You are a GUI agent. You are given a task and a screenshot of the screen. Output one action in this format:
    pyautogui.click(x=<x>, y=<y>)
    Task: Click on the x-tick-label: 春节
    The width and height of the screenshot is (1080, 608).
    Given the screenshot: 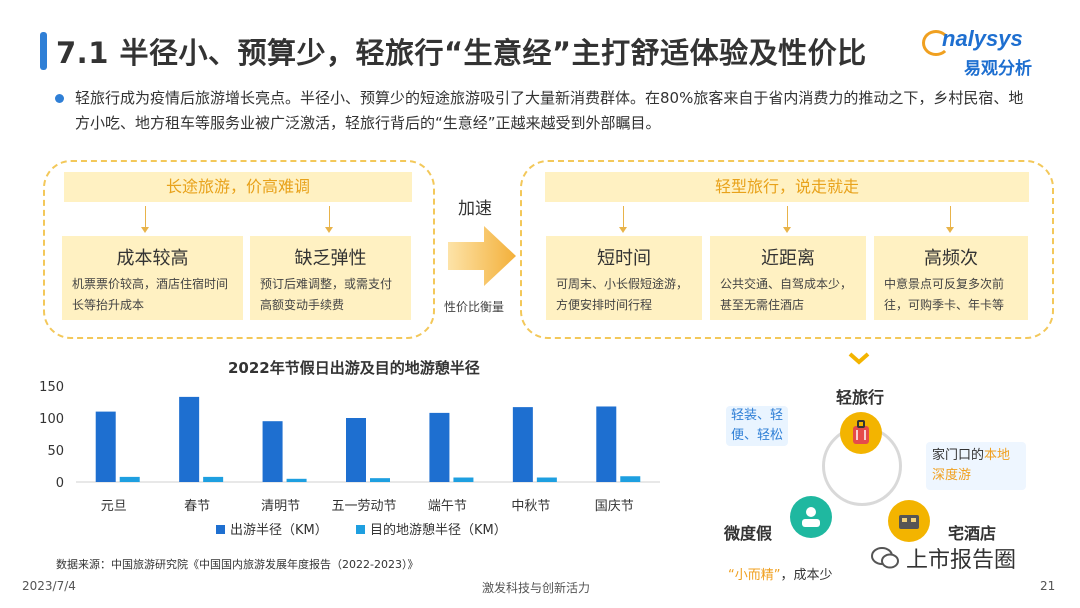 What is the action you would take?
    pyautogui.click(x=197, y=506)
    